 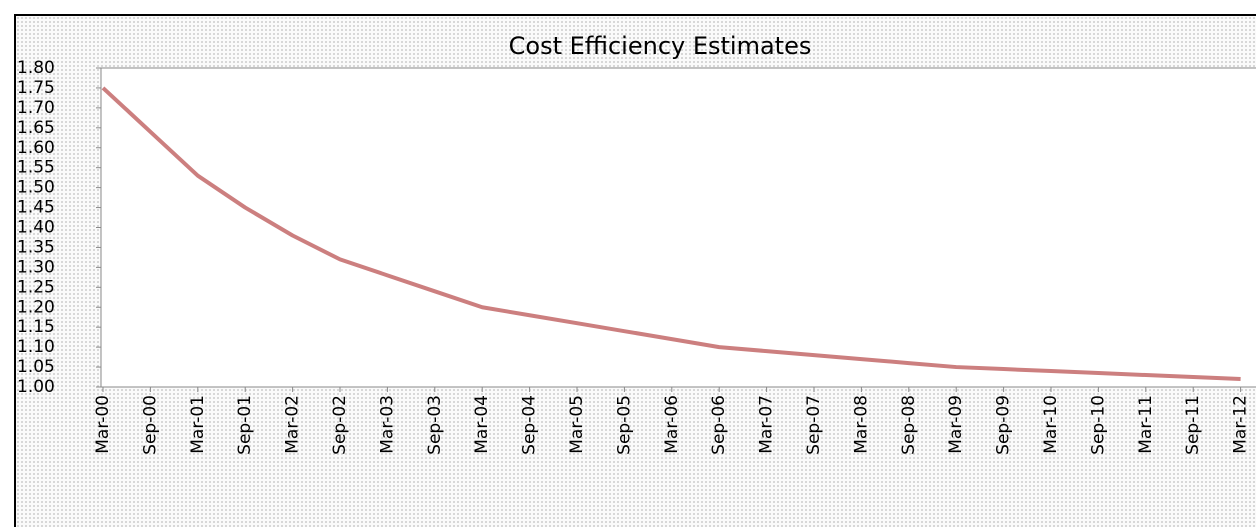 I want to click on y-tick-label: 1.40, so click(x=36, y=228).